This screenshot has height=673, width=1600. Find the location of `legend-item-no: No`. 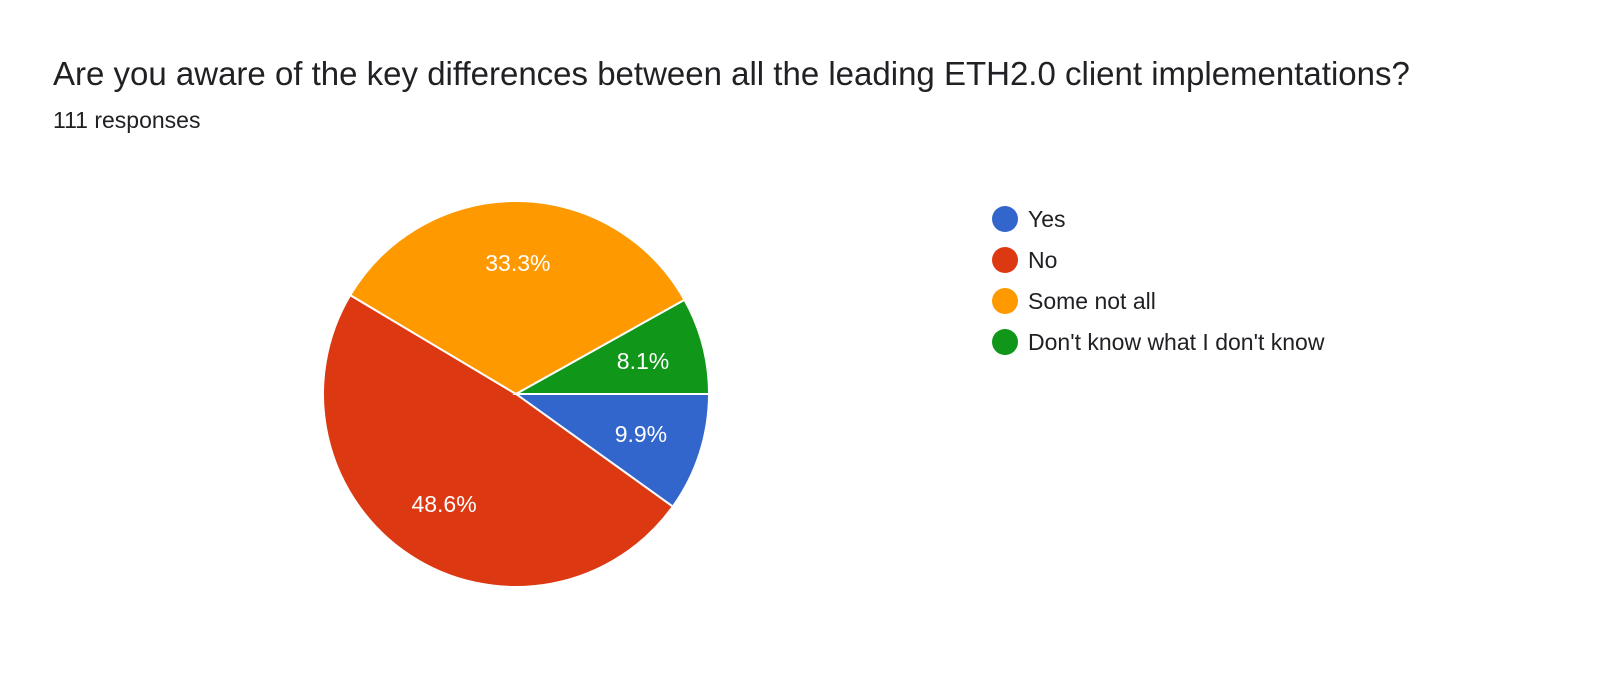

legend-item-no: No is located at coordinates (1158, 259).